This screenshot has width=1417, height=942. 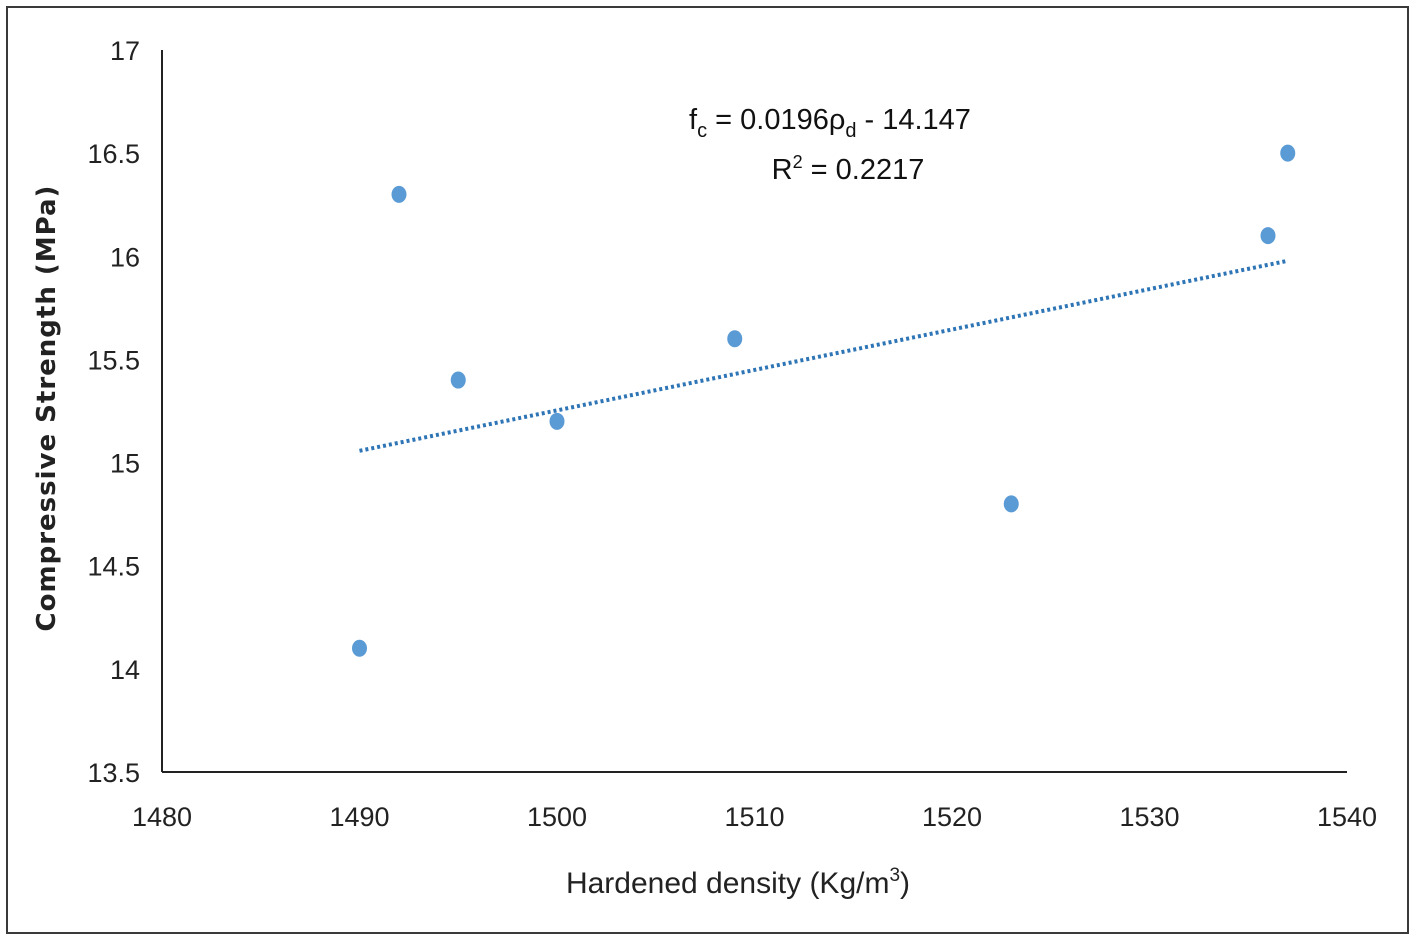 I want to click on x-tick-labels: 1480 1490 1500 1510 1520 1530 1540, so click(x=754, y=817).